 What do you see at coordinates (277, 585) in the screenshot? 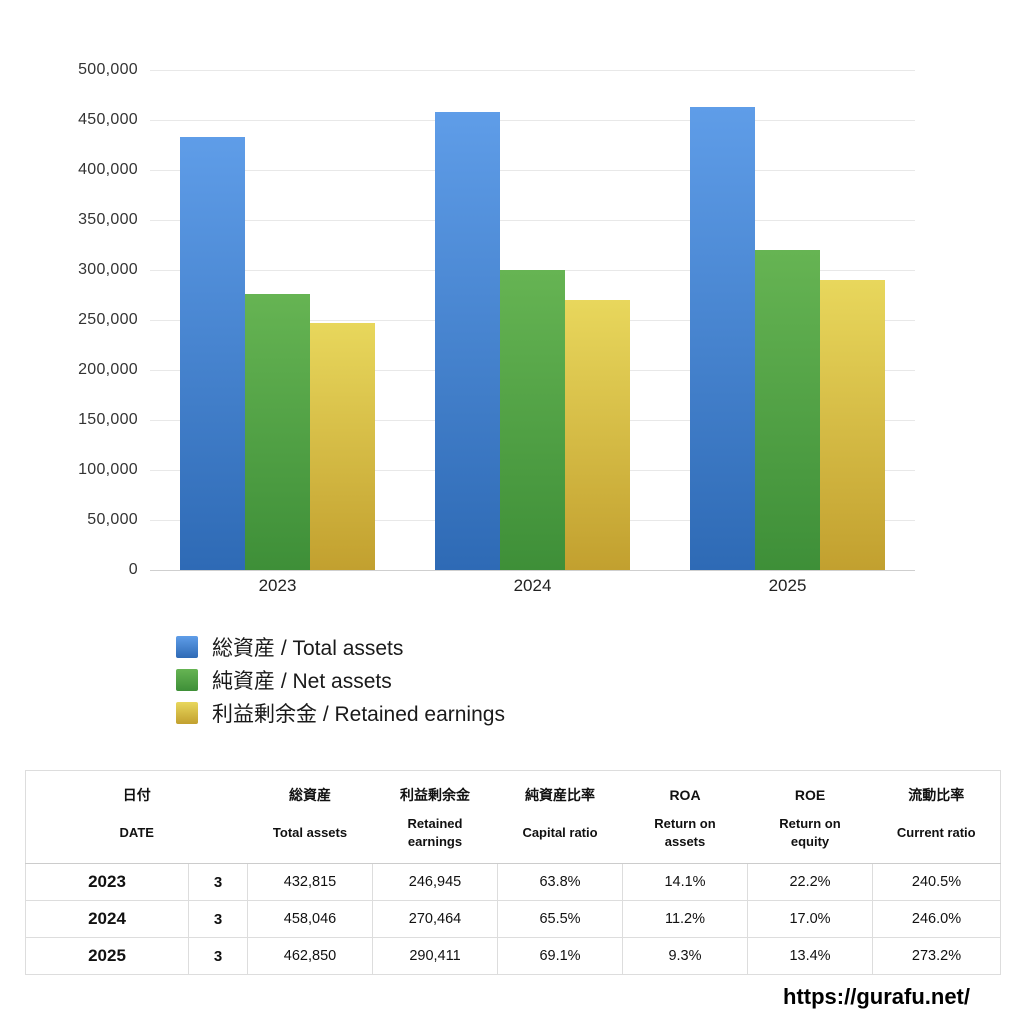
I see `x-axis-category-label: 2023` at bounding box center [277, 585].